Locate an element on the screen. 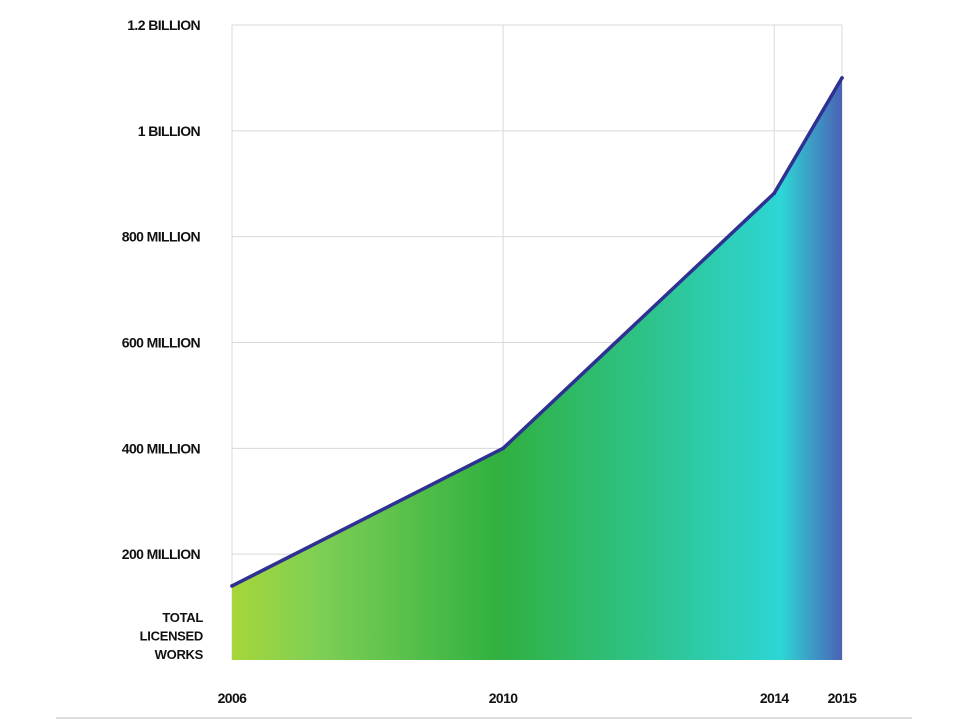 Image resolution: width=960 pixels, height=720 pixels. y-tick-label: 600 MILLION is located at coordinates (161, 343).